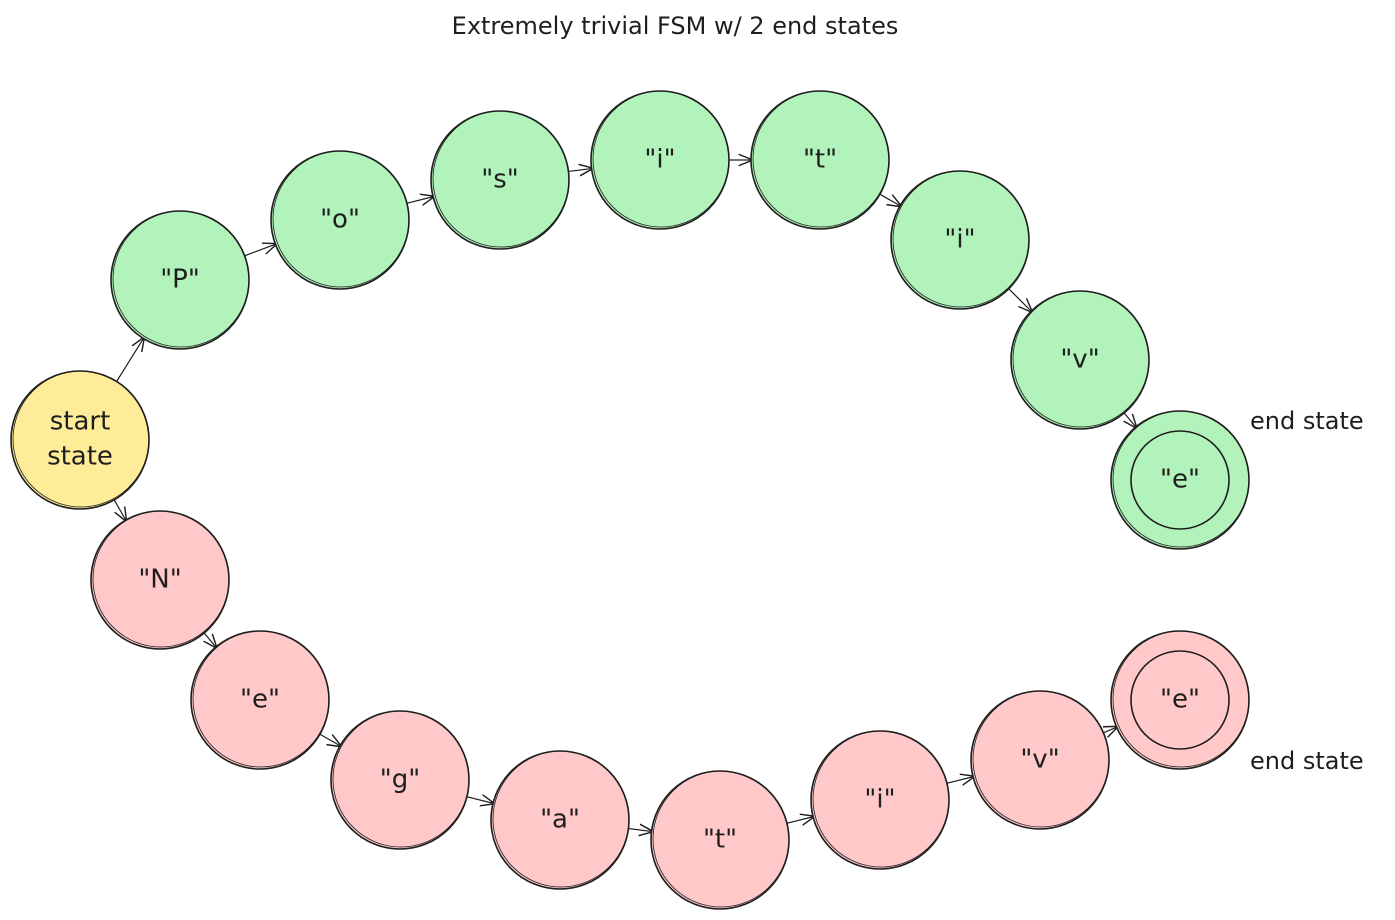  I want to click on state-top-2: "s", so click(500, 180).